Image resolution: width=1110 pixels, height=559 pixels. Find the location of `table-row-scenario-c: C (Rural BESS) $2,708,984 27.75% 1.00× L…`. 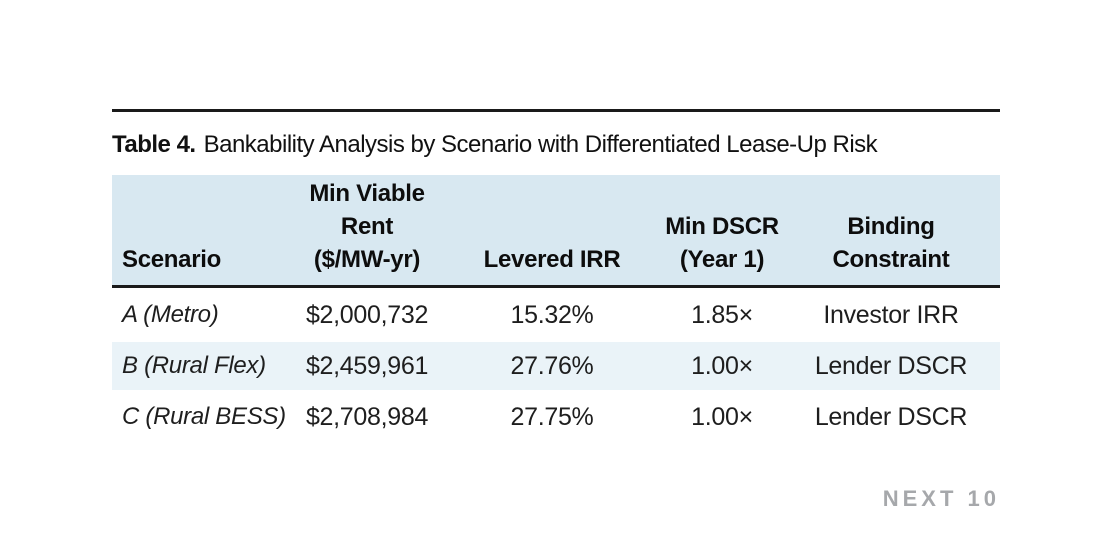

table-row-scenario-c: C (Rural BESS) $2,708,984 27.75% 1.00× L… is located at coordinates (556, 417).